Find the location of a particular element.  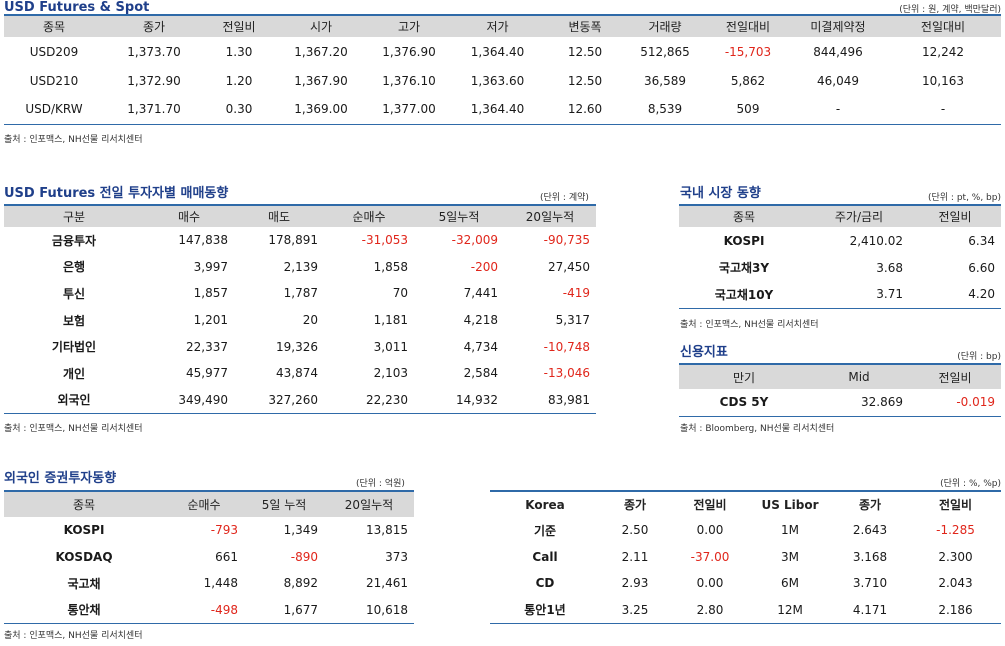

futures-cell: 509 is located at coordinates (748, 109).